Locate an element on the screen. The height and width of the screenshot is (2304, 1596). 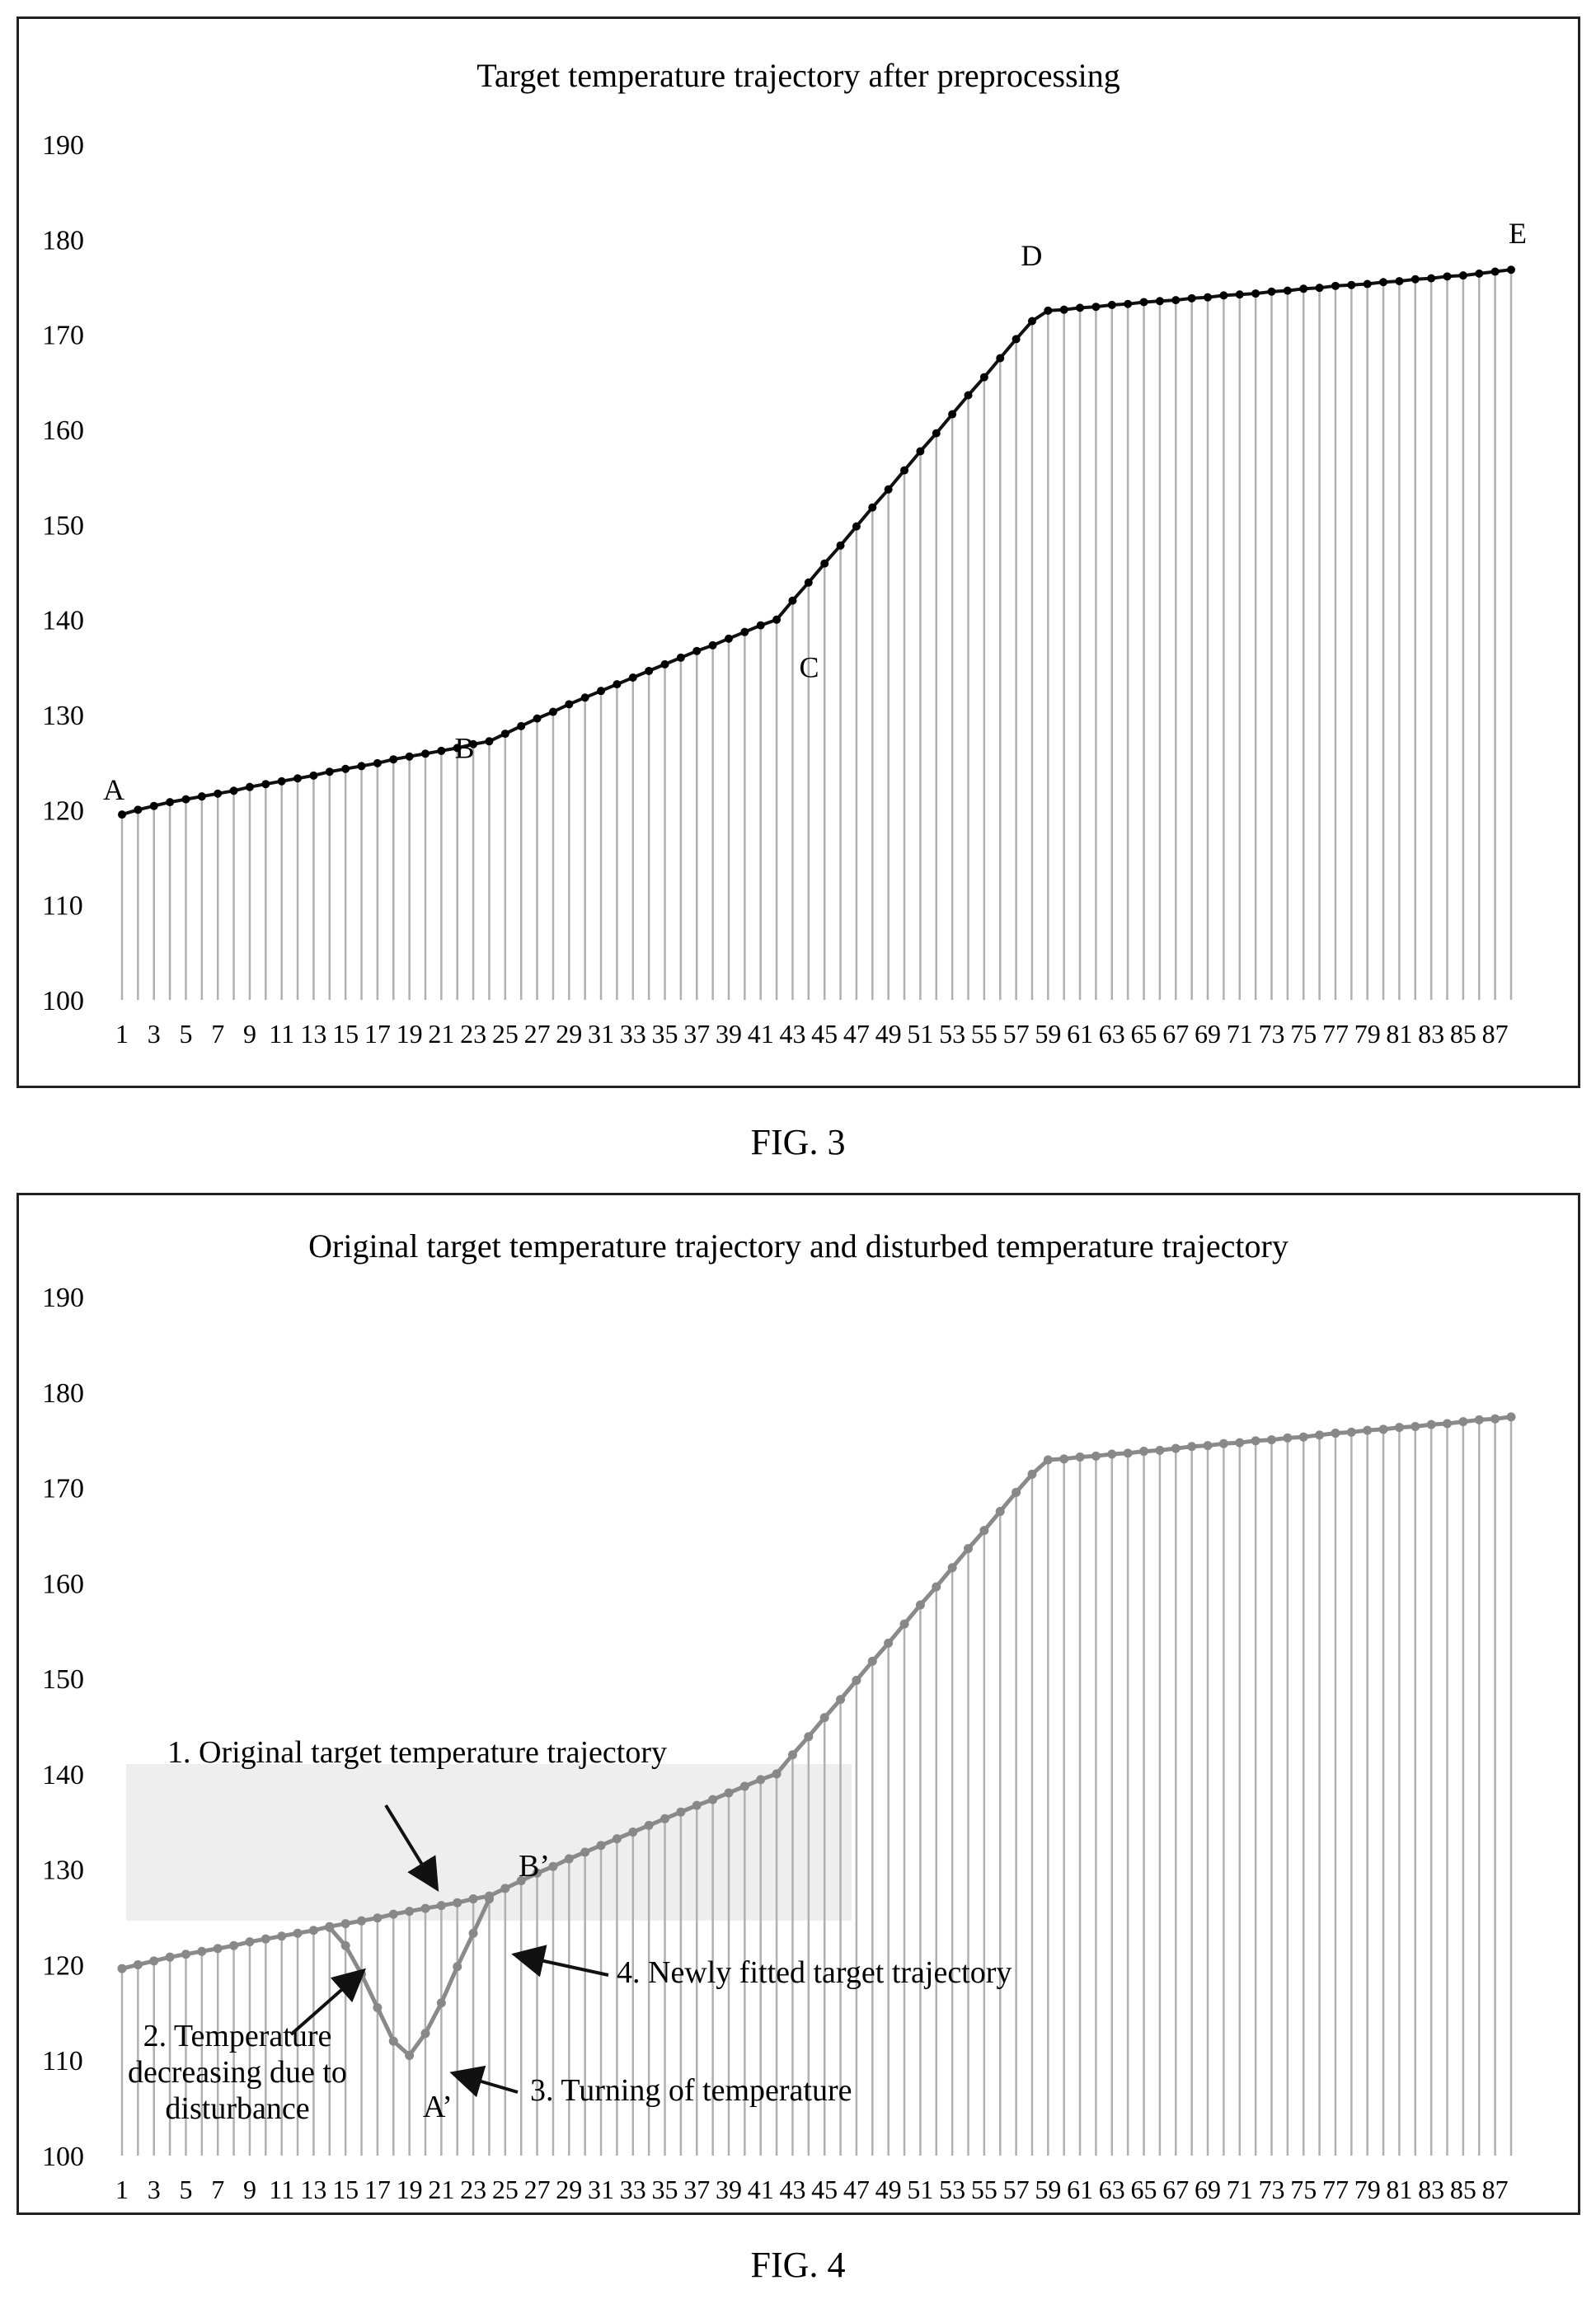
x-tick-label: 59 is located at coordinates (1048, 2189).